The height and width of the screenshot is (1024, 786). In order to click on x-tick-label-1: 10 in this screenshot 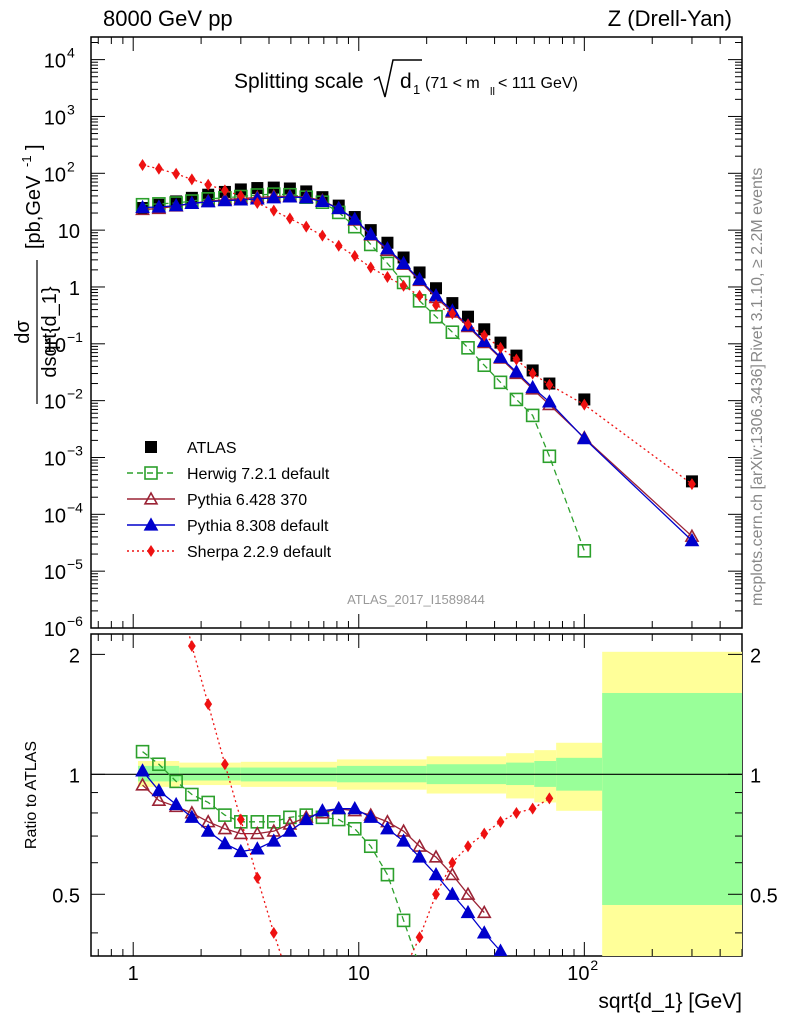, I will do `click(359, 974)`.